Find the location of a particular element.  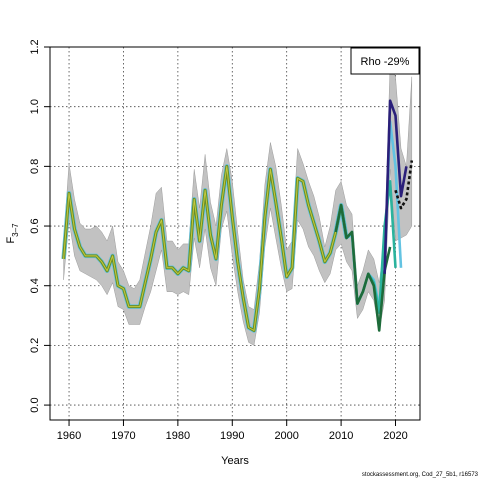

x-tick-label: 2020 is located at coordinates (395, 436).